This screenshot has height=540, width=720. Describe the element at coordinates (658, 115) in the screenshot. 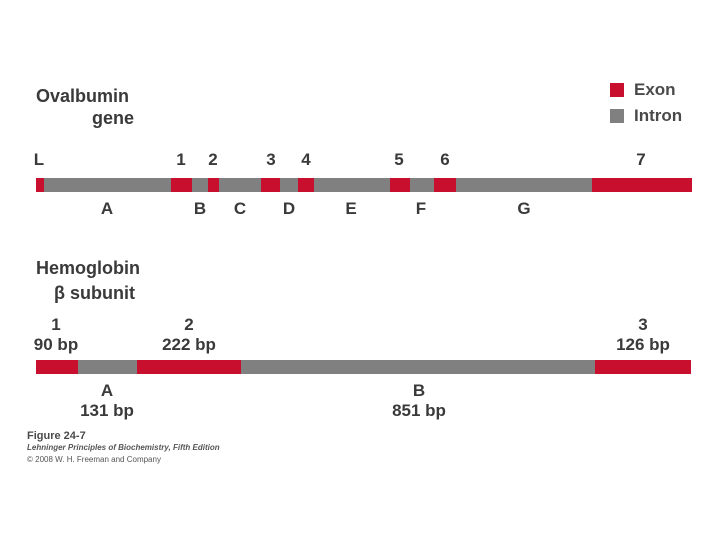

I see `intron-legend-label: Intron` at that location.